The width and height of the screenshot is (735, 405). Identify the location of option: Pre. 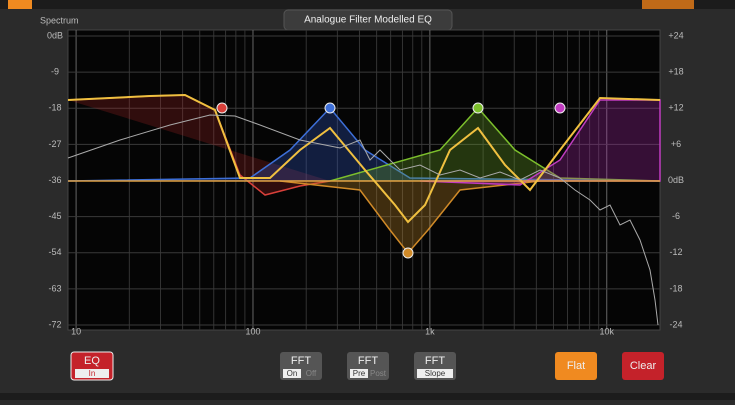
(359, 373).